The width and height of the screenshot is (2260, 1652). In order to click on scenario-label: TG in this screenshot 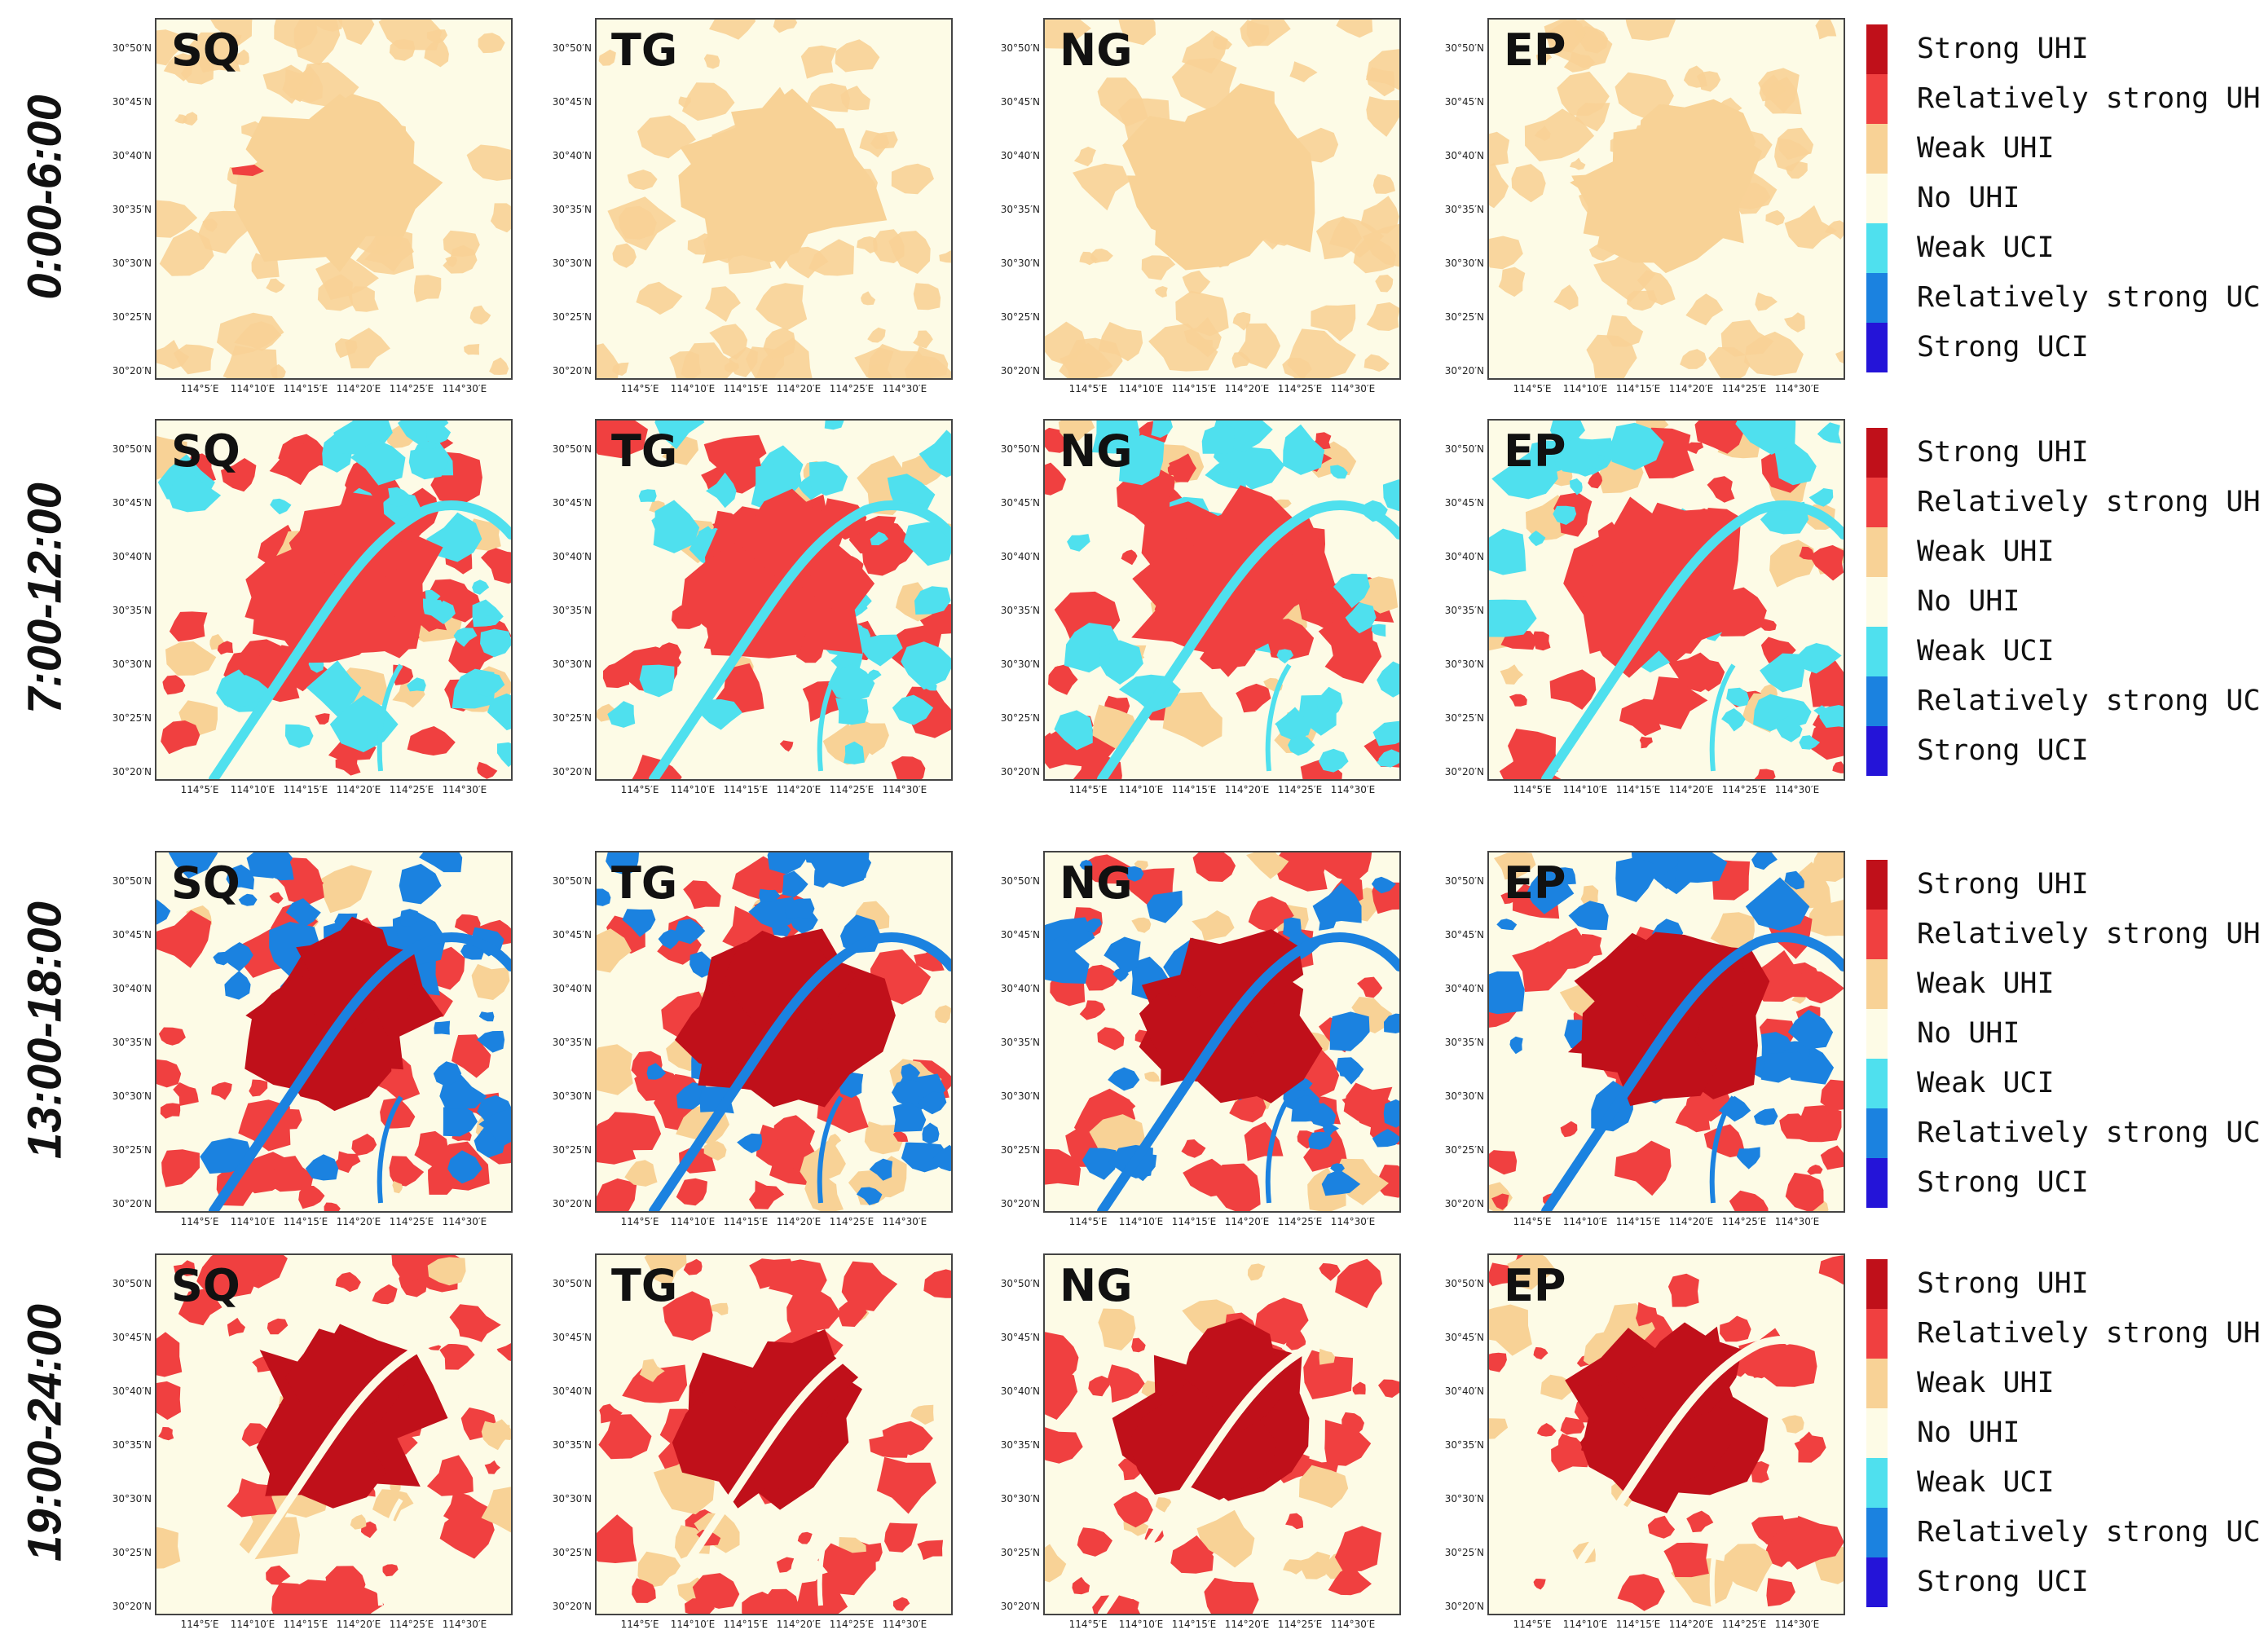, I will do `click(644, 451)`.